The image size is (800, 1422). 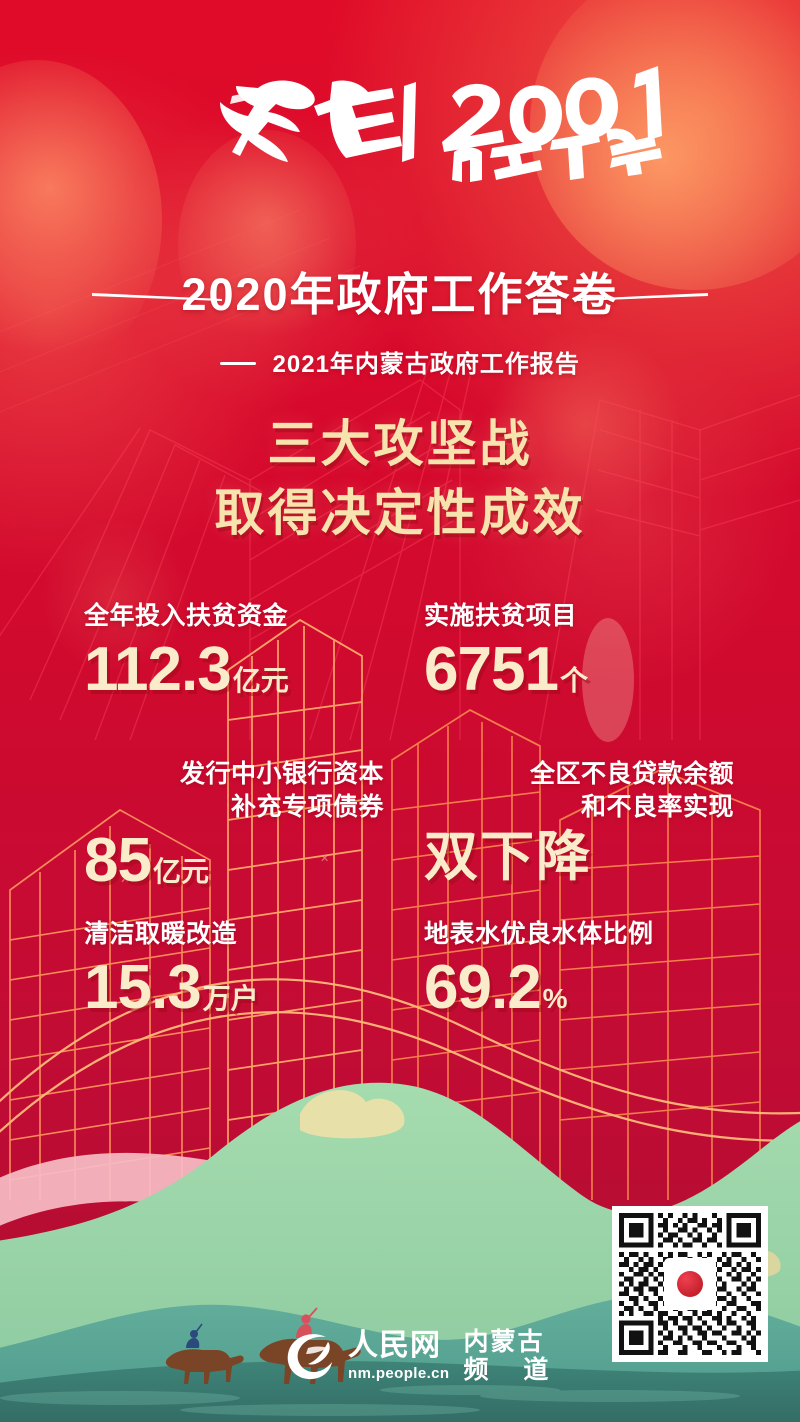 I want to click on stat-value: 112.3亿元, so click(x=234, y=670).